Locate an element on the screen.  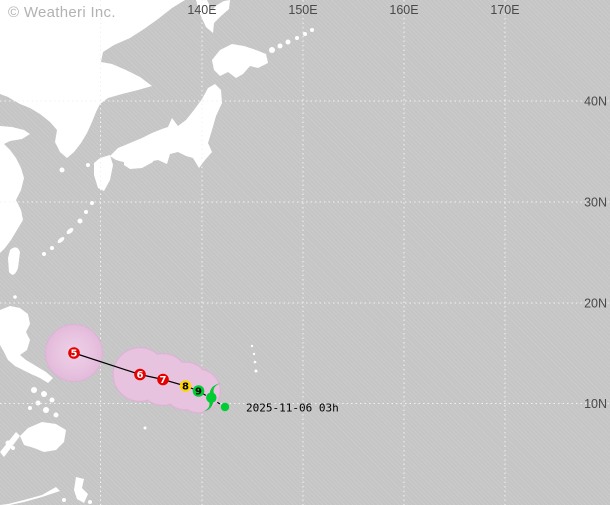
uncertainty-areas is located at coordinates (133, 369).